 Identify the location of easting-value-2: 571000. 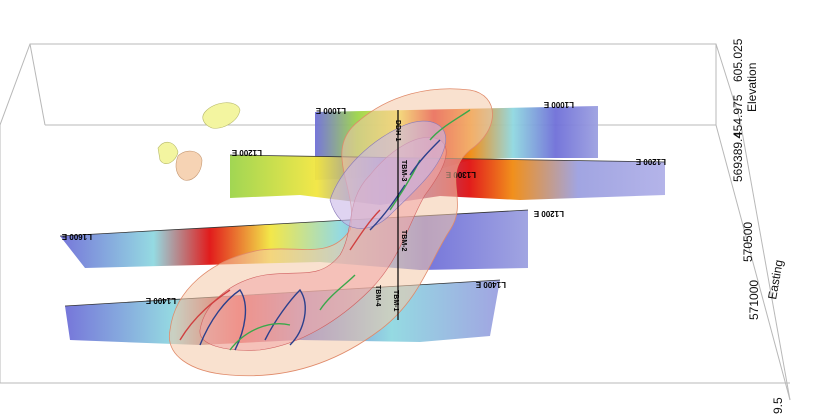
(754, 300).